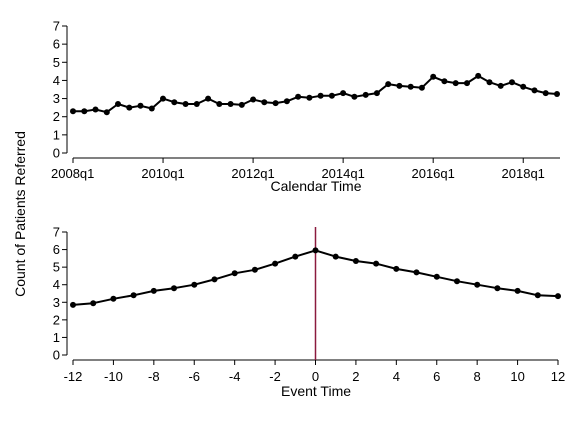  I want to click on x-axis-title: Calendar Time, so click(315, 186).